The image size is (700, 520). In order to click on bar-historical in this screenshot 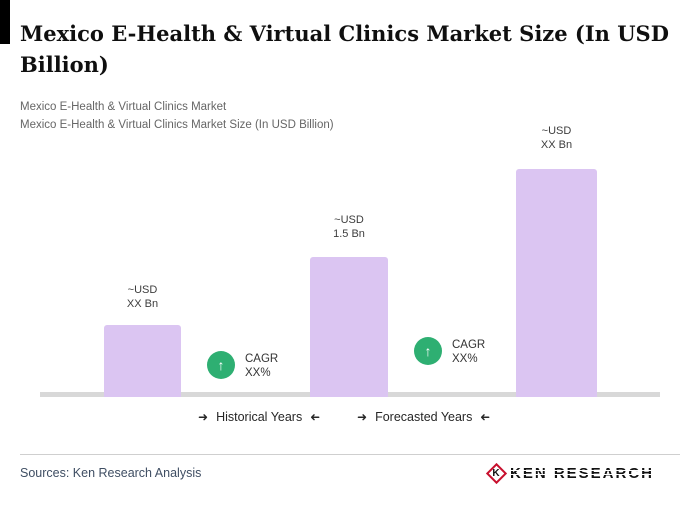, I will do `click(142, 361)`.